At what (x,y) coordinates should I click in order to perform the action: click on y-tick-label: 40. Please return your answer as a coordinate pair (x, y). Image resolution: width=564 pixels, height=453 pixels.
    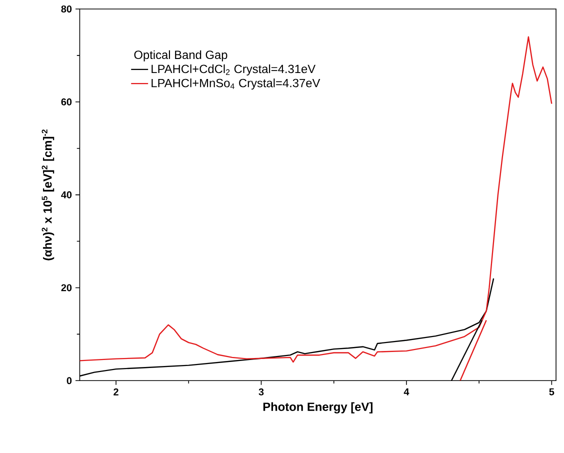
    Looking at the image, I should click on (66, 194).